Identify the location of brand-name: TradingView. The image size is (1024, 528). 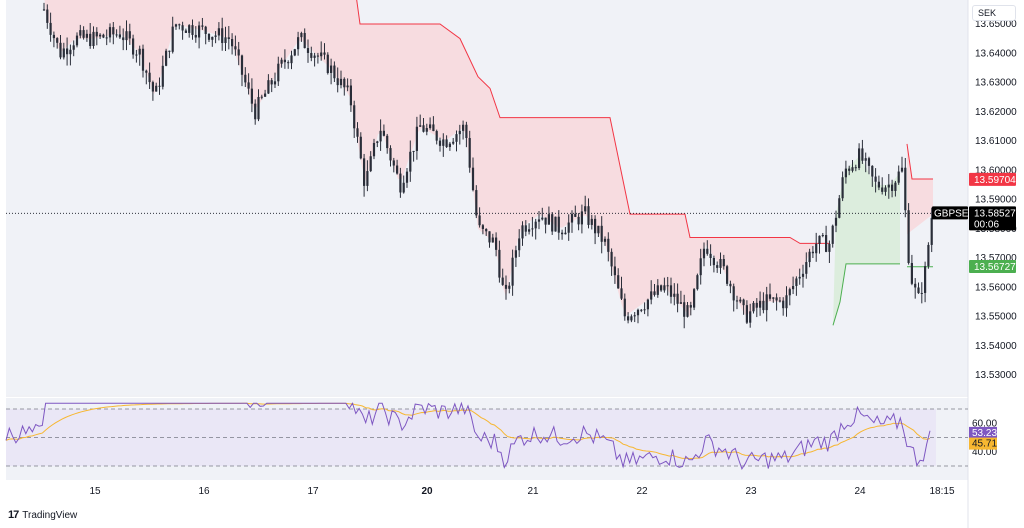
(50, 515).